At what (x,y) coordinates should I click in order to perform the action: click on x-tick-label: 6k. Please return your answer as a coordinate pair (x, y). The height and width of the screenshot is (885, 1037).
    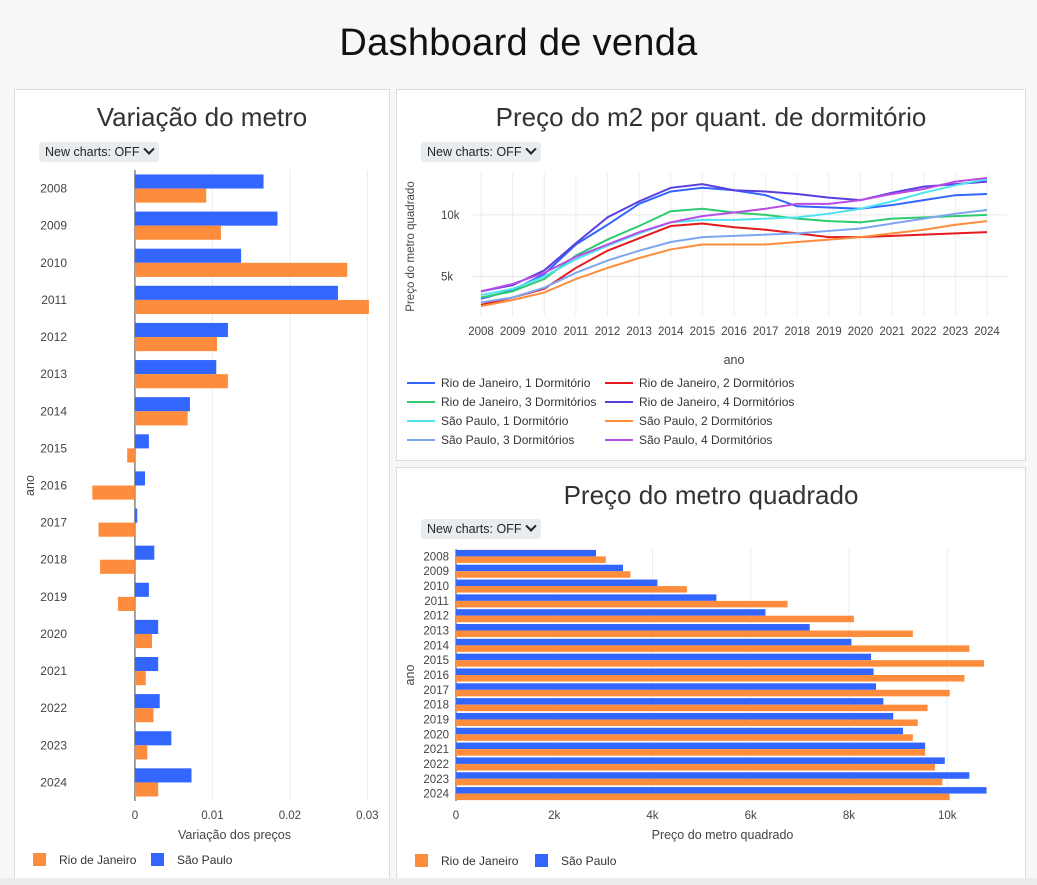
    Looking at the image, I should click on (751, 816).